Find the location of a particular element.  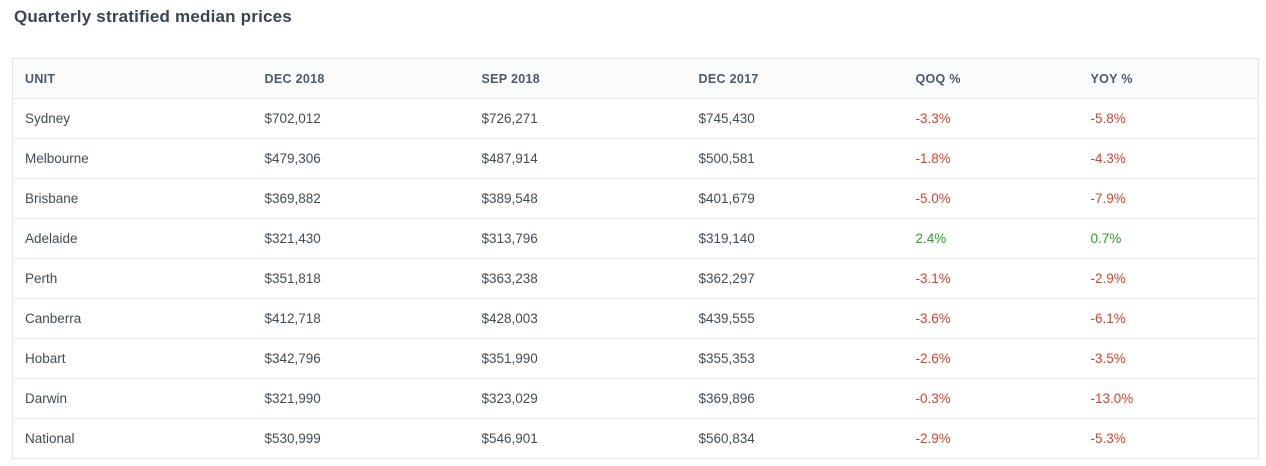

table-cell-qoq: -5.0% is located at coordinates (991, 198).